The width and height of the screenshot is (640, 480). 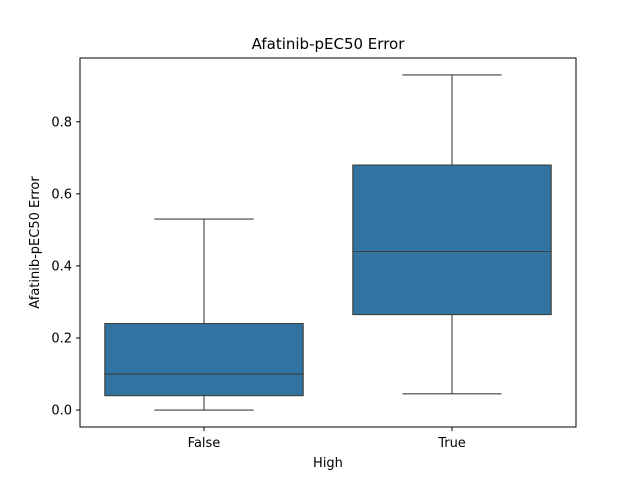 What do you see at coordinates (204, 443) in the screenshot?
I see `x-tick-label-false: False` at bounding box center [204, 443].